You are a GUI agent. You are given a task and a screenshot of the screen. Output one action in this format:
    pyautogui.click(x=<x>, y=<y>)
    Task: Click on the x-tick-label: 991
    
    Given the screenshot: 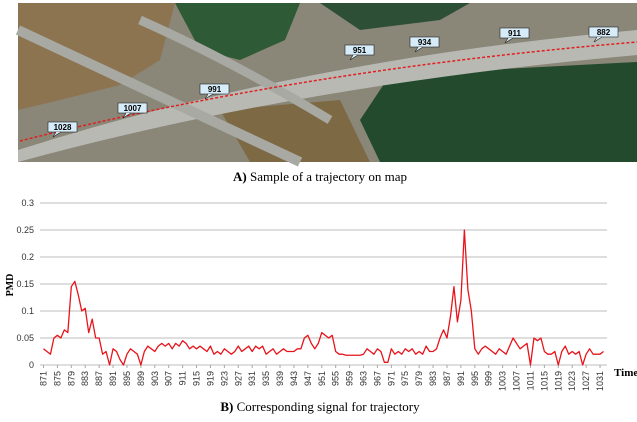 What is the action you would take?
    pyautogui.click(x=461, y=378)
    